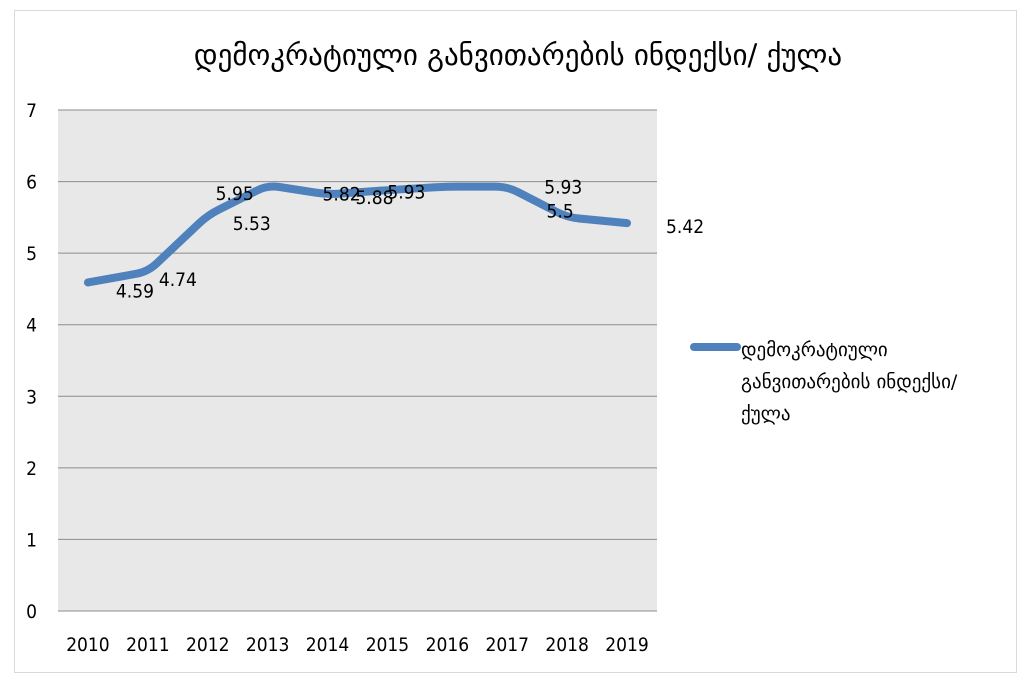 This screenshot has width=1019, height=675. I want to click on y-tick-label: 6, so click(31, 183).